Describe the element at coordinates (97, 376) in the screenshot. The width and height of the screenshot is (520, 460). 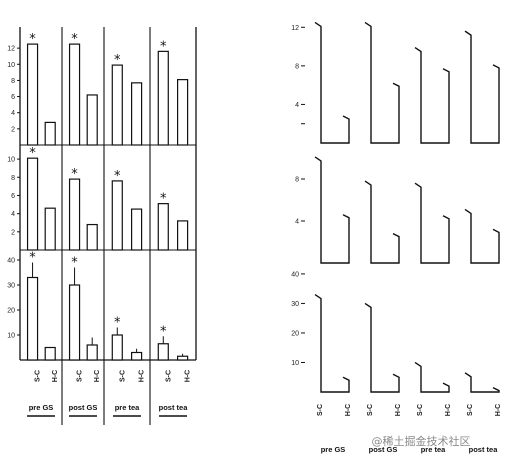
I see `left-bar-label-post-gs-h-c: H-C` at that location.